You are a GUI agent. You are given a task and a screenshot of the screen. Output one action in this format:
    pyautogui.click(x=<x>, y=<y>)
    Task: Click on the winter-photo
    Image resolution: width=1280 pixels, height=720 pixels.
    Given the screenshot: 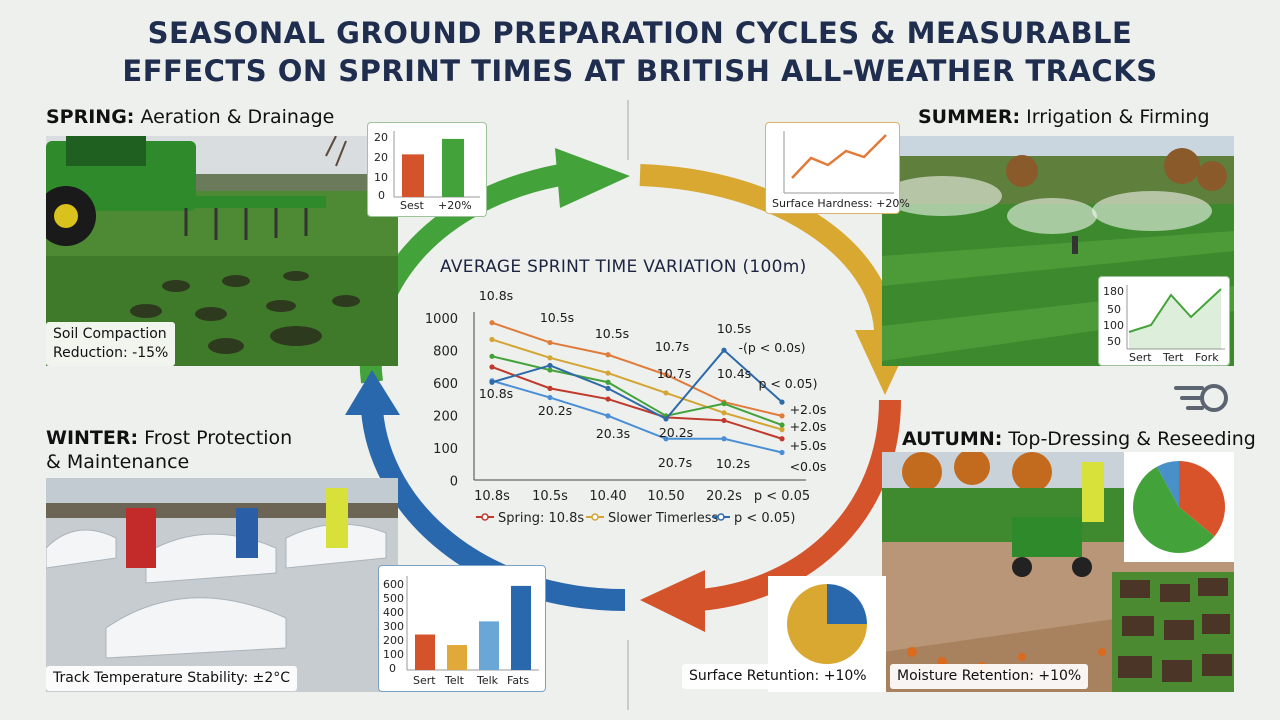 What is the action you would take?
    pyautogui.click(x=222, y=585)
    